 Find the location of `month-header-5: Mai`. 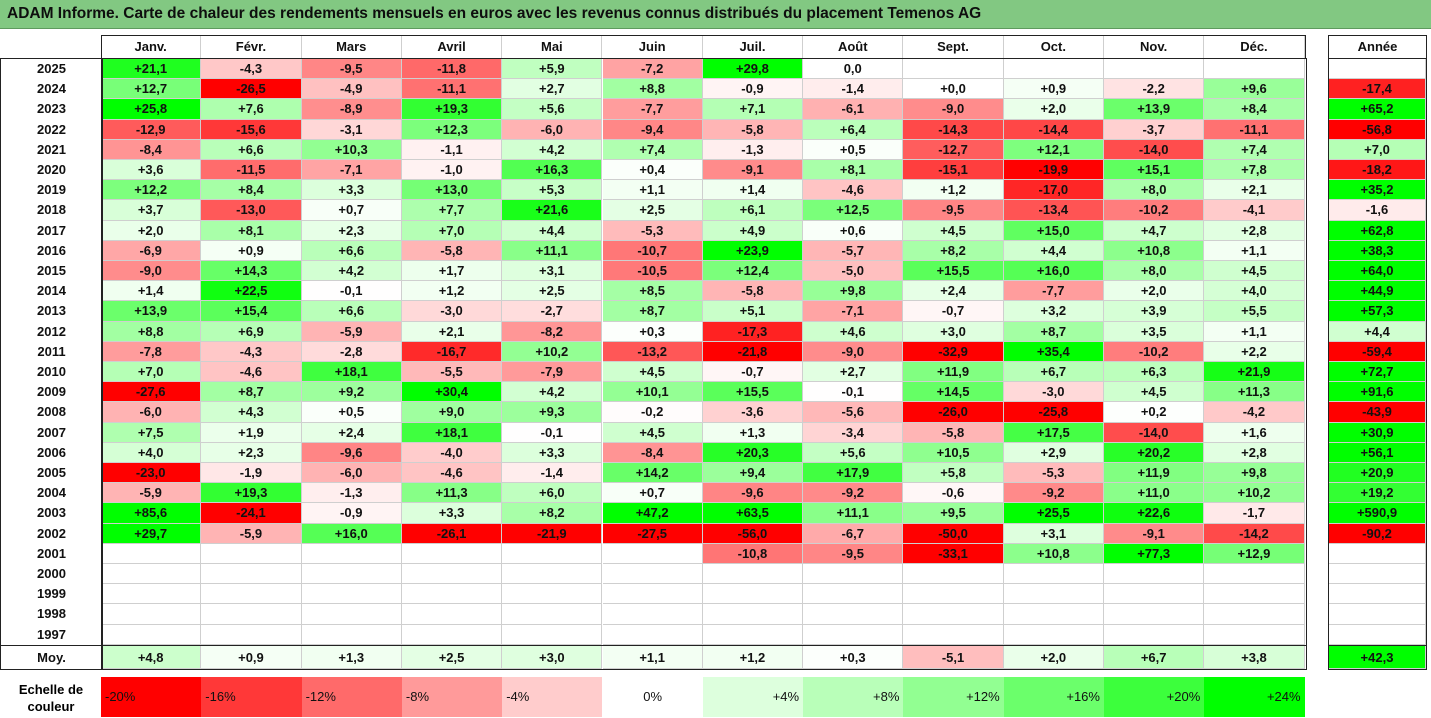

month-header-5: Mai is located at coordinates (552, 47).